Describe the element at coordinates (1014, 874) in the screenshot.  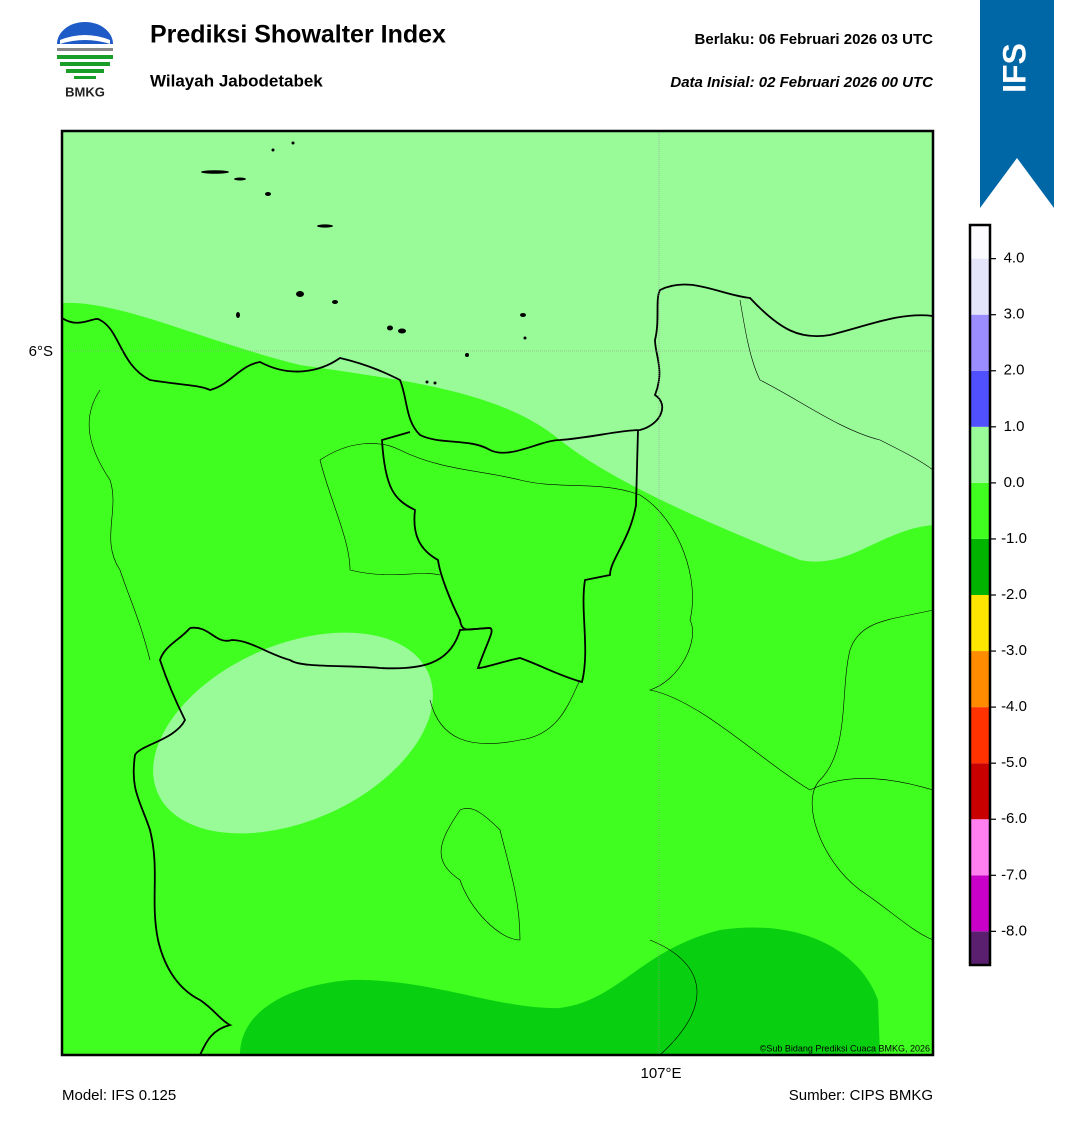
I see `colorbar-tick-label: -7.0` at that location.